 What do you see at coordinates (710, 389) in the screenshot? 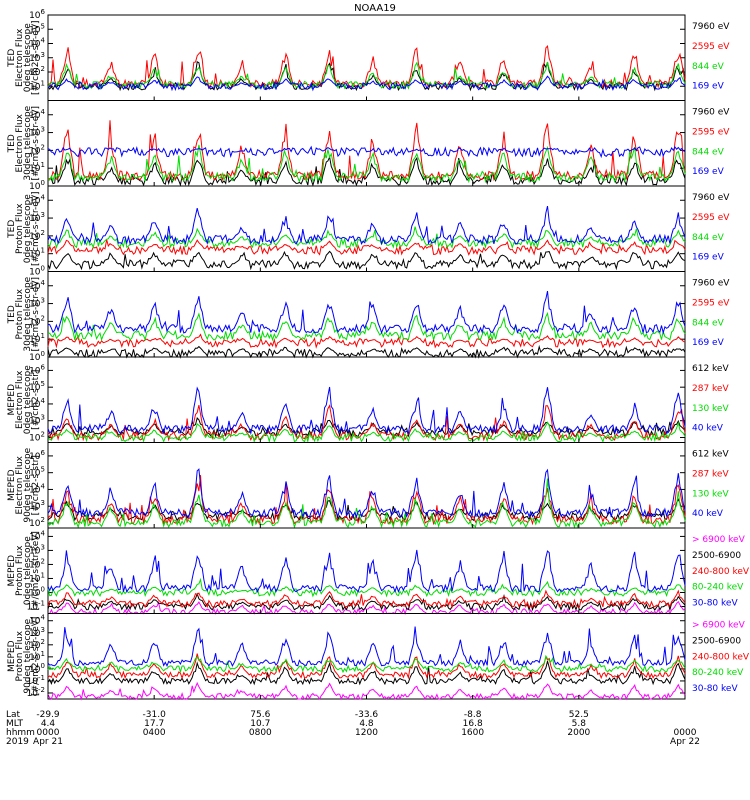
I see `legend-label: 287 keV` at bounding box center [710, 389].